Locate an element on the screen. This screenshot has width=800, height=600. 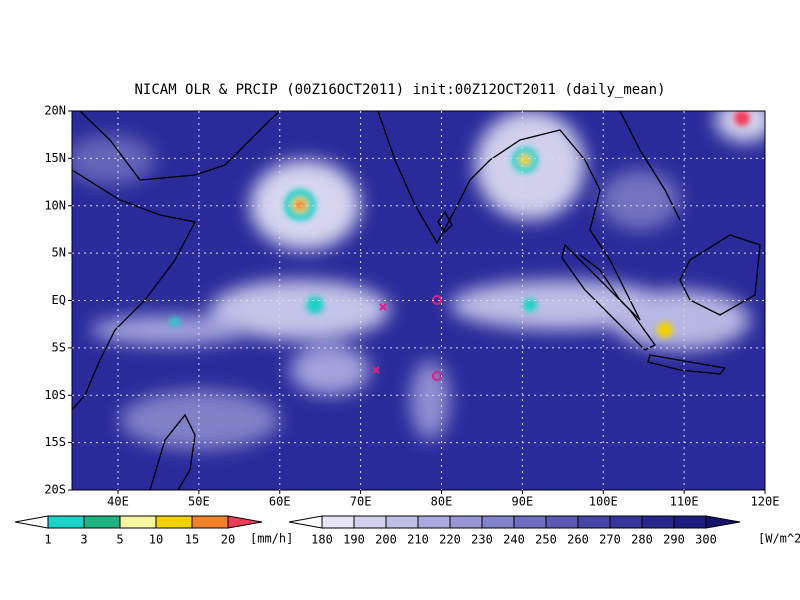
lat-label: 20N is located at coordinates (55, 111).